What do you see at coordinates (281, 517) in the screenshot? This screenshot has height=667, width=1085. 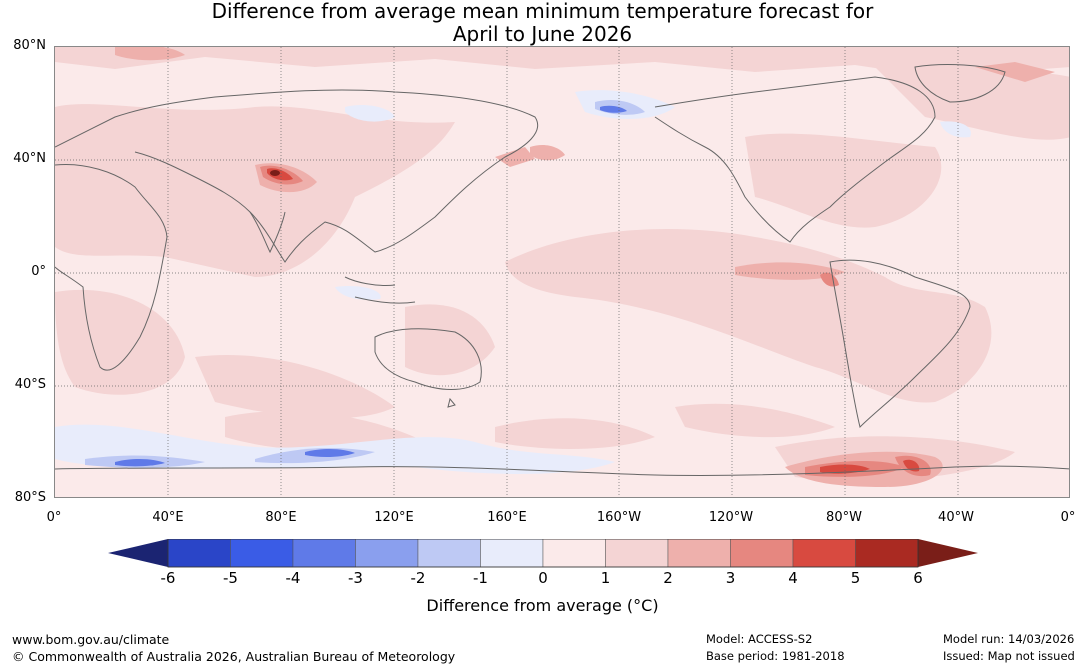 I see `lon-label-80e: 80°E` at bounding box center [281, 517].